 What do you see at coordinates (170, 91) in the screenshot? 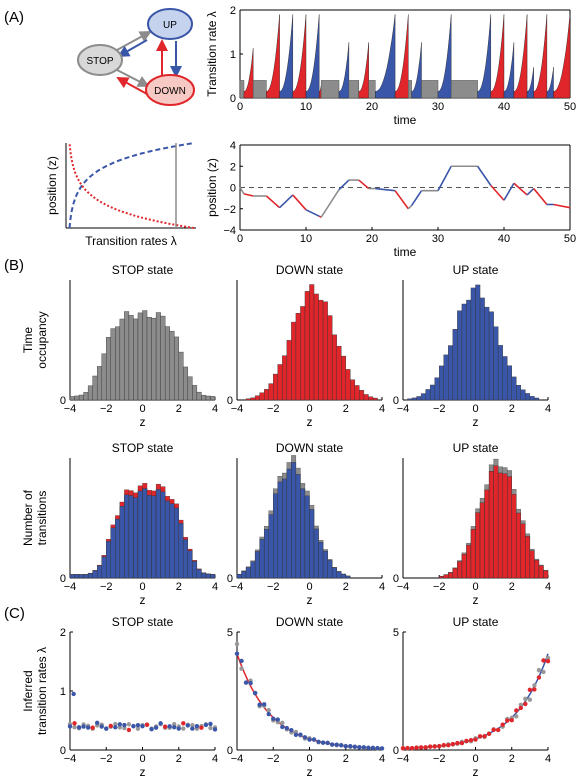
I see `state-down-label: DOWN` at bounding box center [170, 91].